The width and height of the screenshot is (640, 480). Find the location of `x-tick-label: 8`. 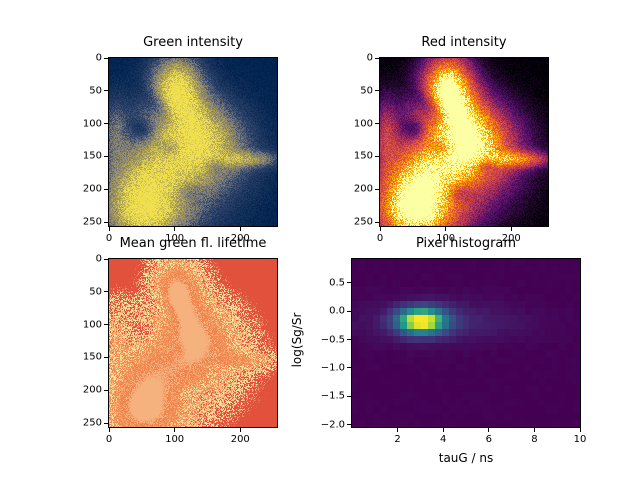

x-tick-label: 8 is located at coordinates (534, 439).